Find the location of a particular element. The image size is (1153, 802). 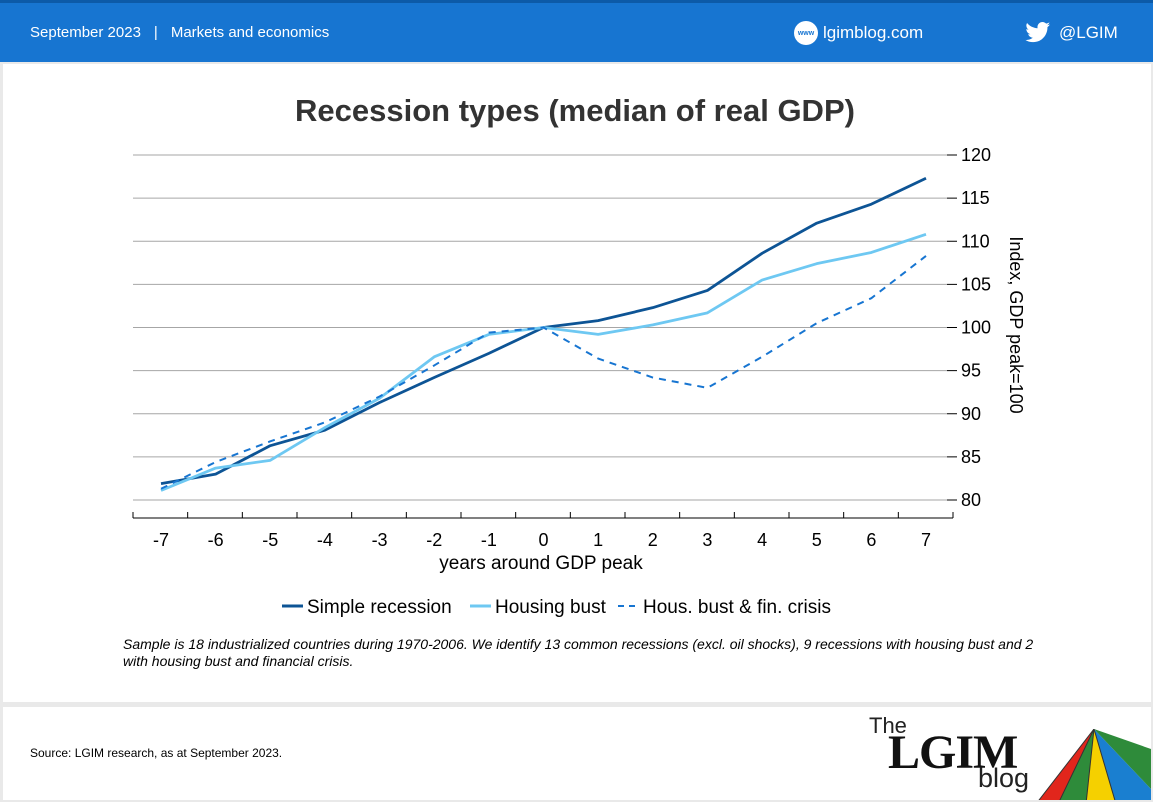

x-tick-label: -5 is located at coordinates (270, 540).